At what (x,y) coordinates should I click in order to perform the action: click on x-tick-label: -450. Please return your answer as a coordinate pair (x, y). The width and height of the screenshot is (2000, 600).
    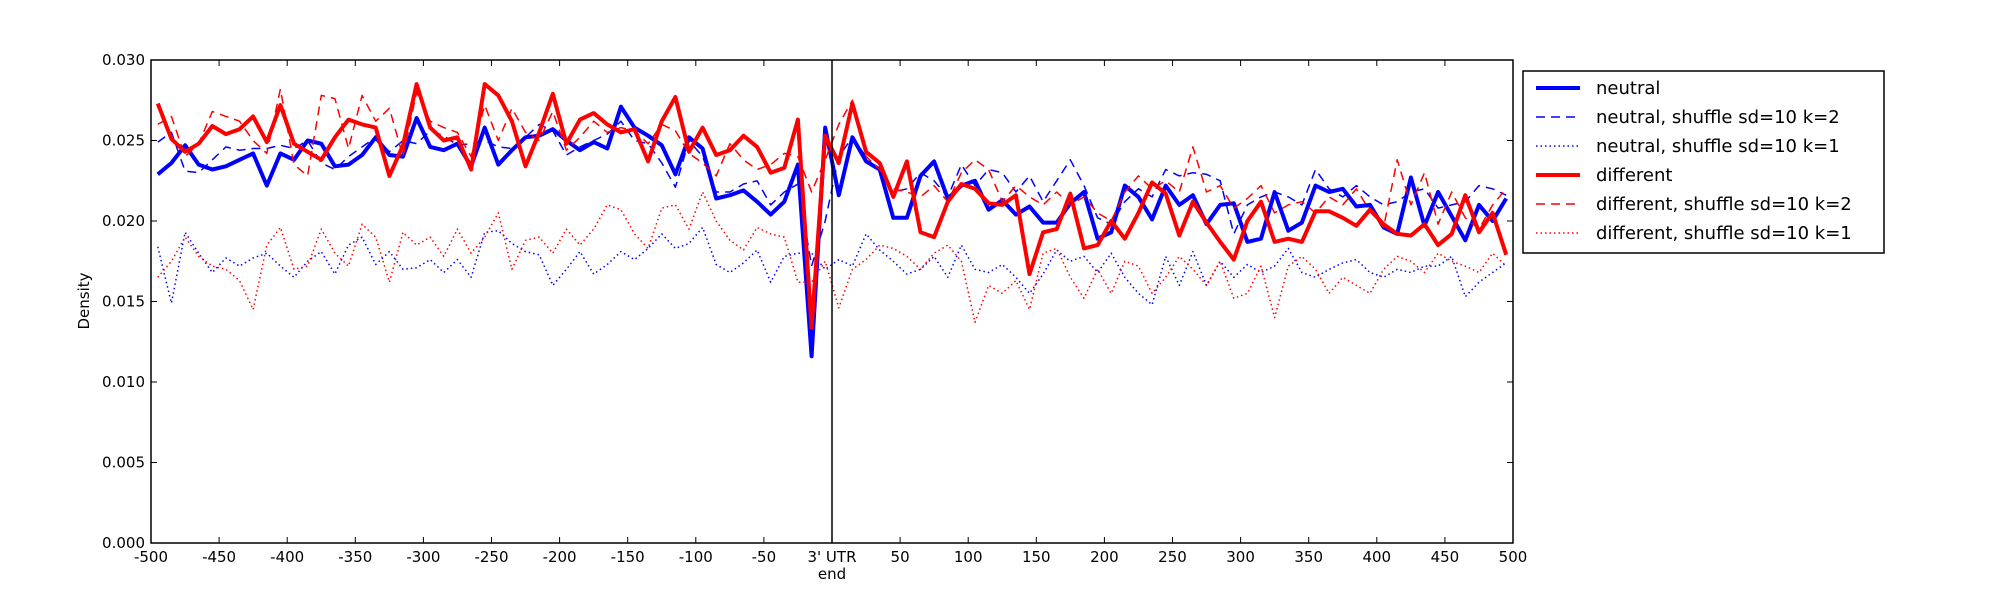
    Looking at the image, I should click on (219, 557).